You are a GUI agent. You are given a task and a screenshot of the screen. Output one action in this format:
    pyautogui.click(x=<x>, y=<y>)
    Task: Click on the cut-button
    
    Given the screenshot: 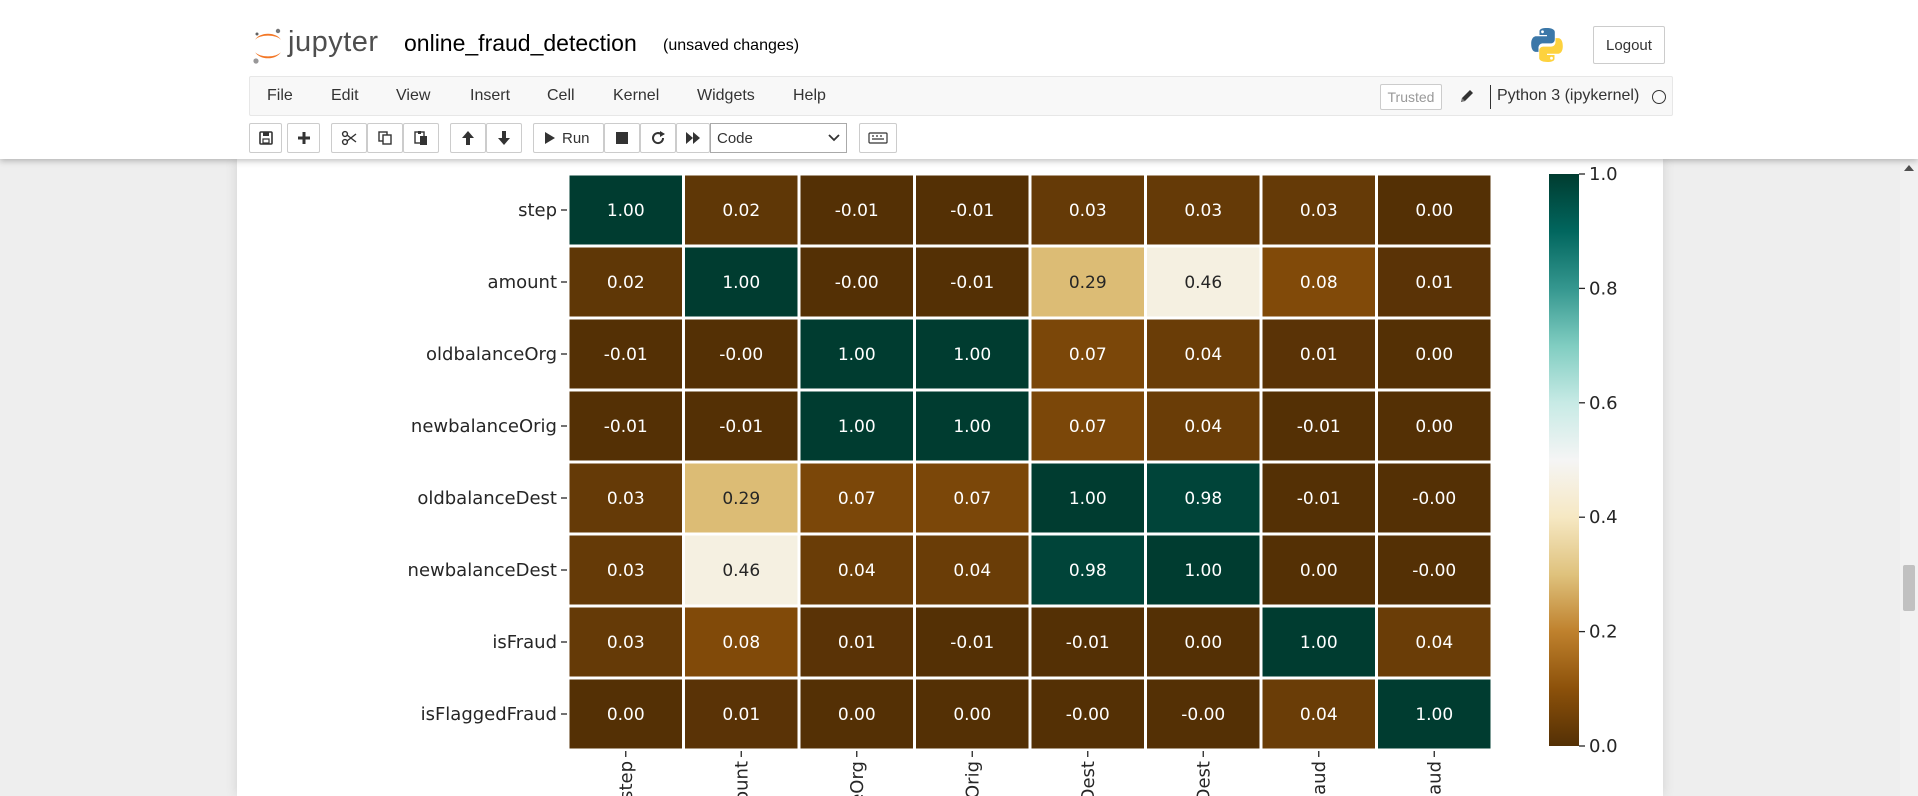 What is the action you would take?
    pyautogui.click(x=349, y=138)
    